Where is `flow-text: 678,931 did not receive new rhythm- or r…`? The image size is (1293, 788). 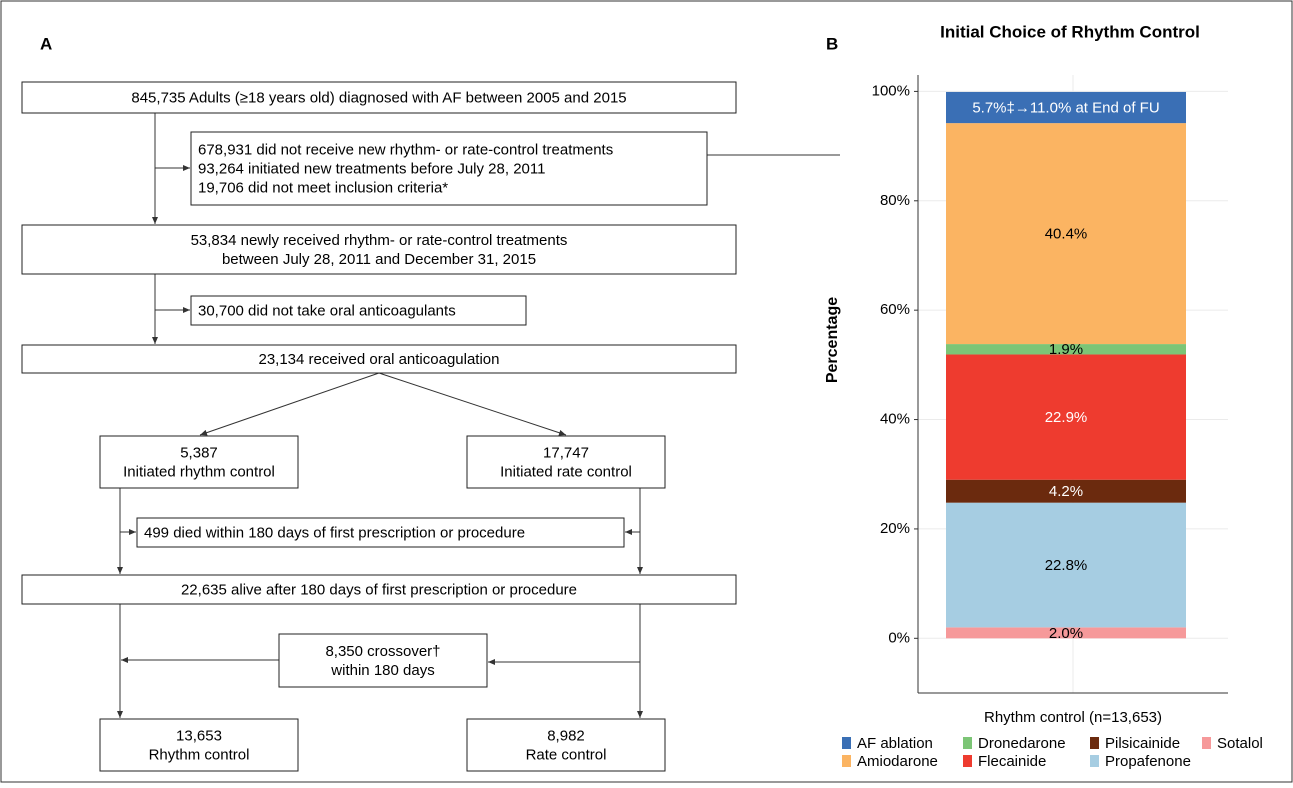
flow-text: 678,931 did not receive new rhythm- or r… is located at coordinates (405, 149).